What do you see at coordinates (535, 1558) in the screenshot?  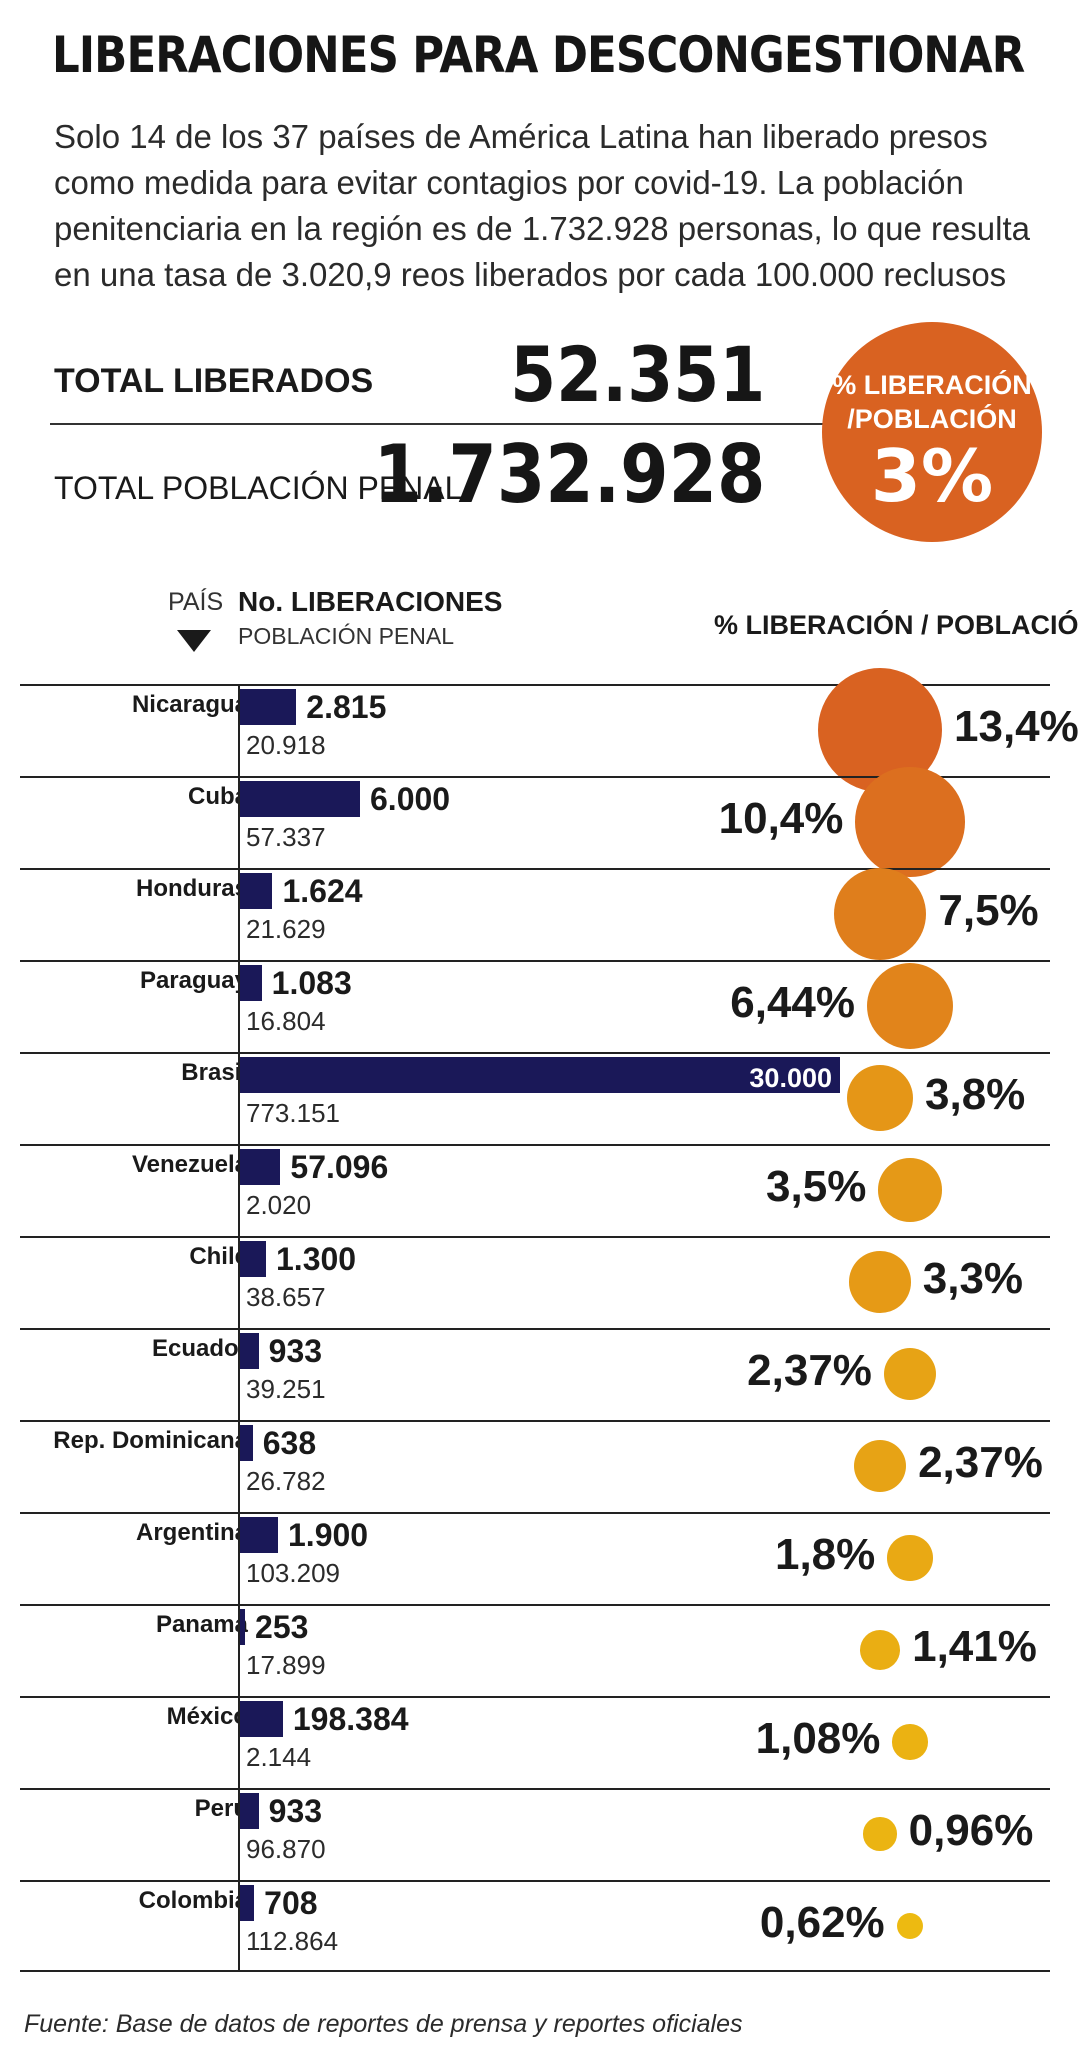 I see `table-row: Argentina 1.900 103.209 1,8%` at bounding box center [535, 1558].